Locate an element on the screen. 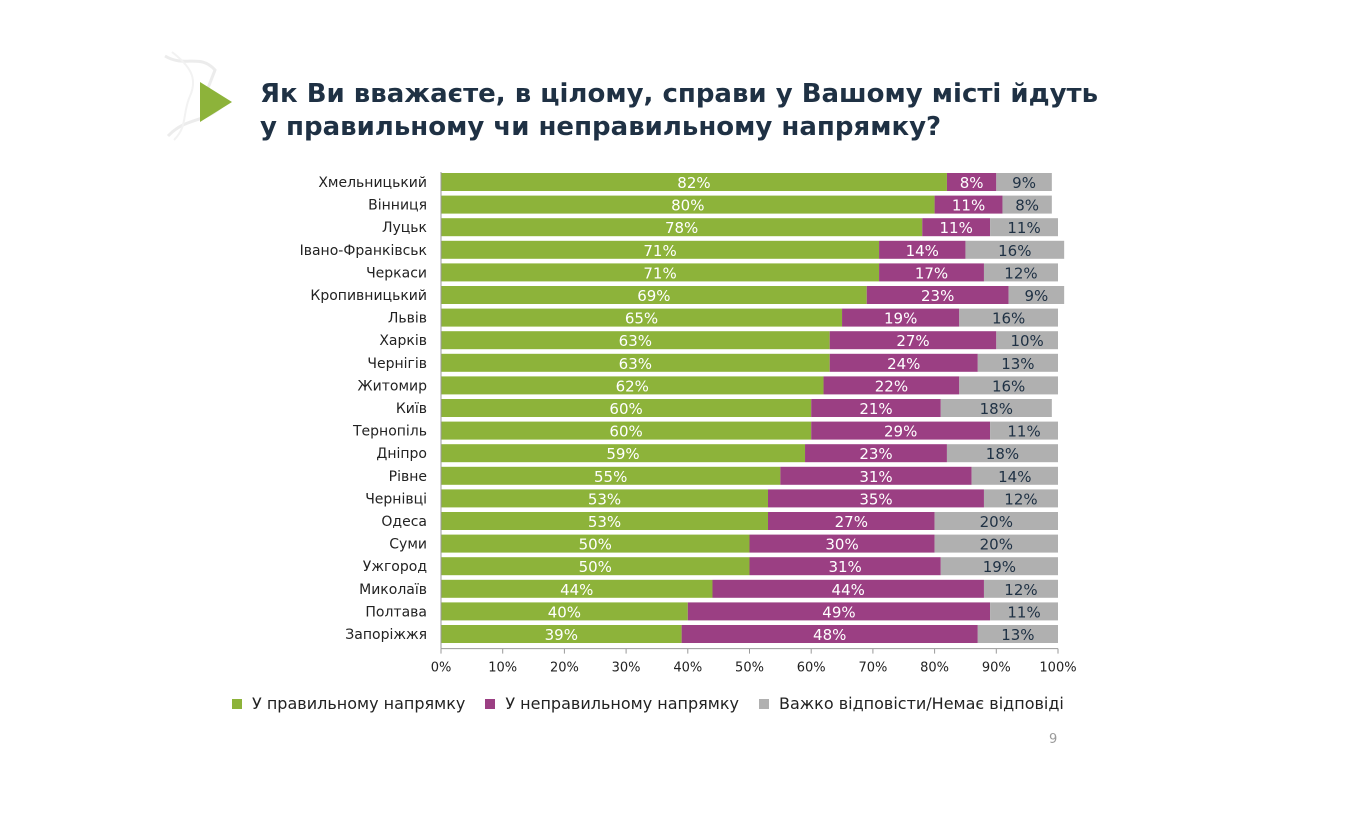  x-tick-label: 90% is located at coordinates (996, 668).